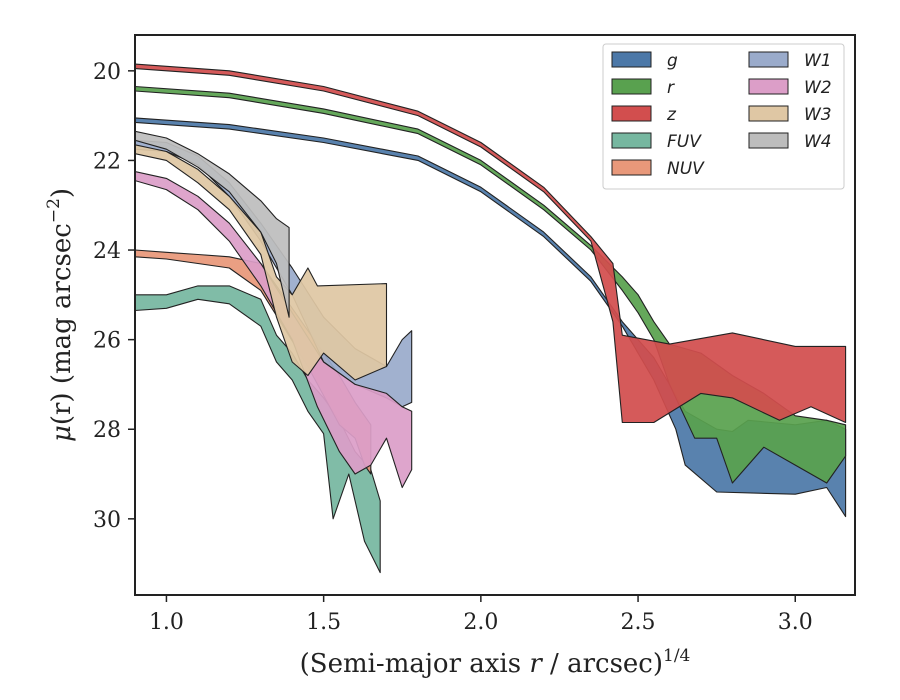 The height and width of the screenshot is (700, 900). What do you see at coordinates (818, 142) in the screenshot?
I see `legend-label-w4: W4` at bounding box center [818, 142].